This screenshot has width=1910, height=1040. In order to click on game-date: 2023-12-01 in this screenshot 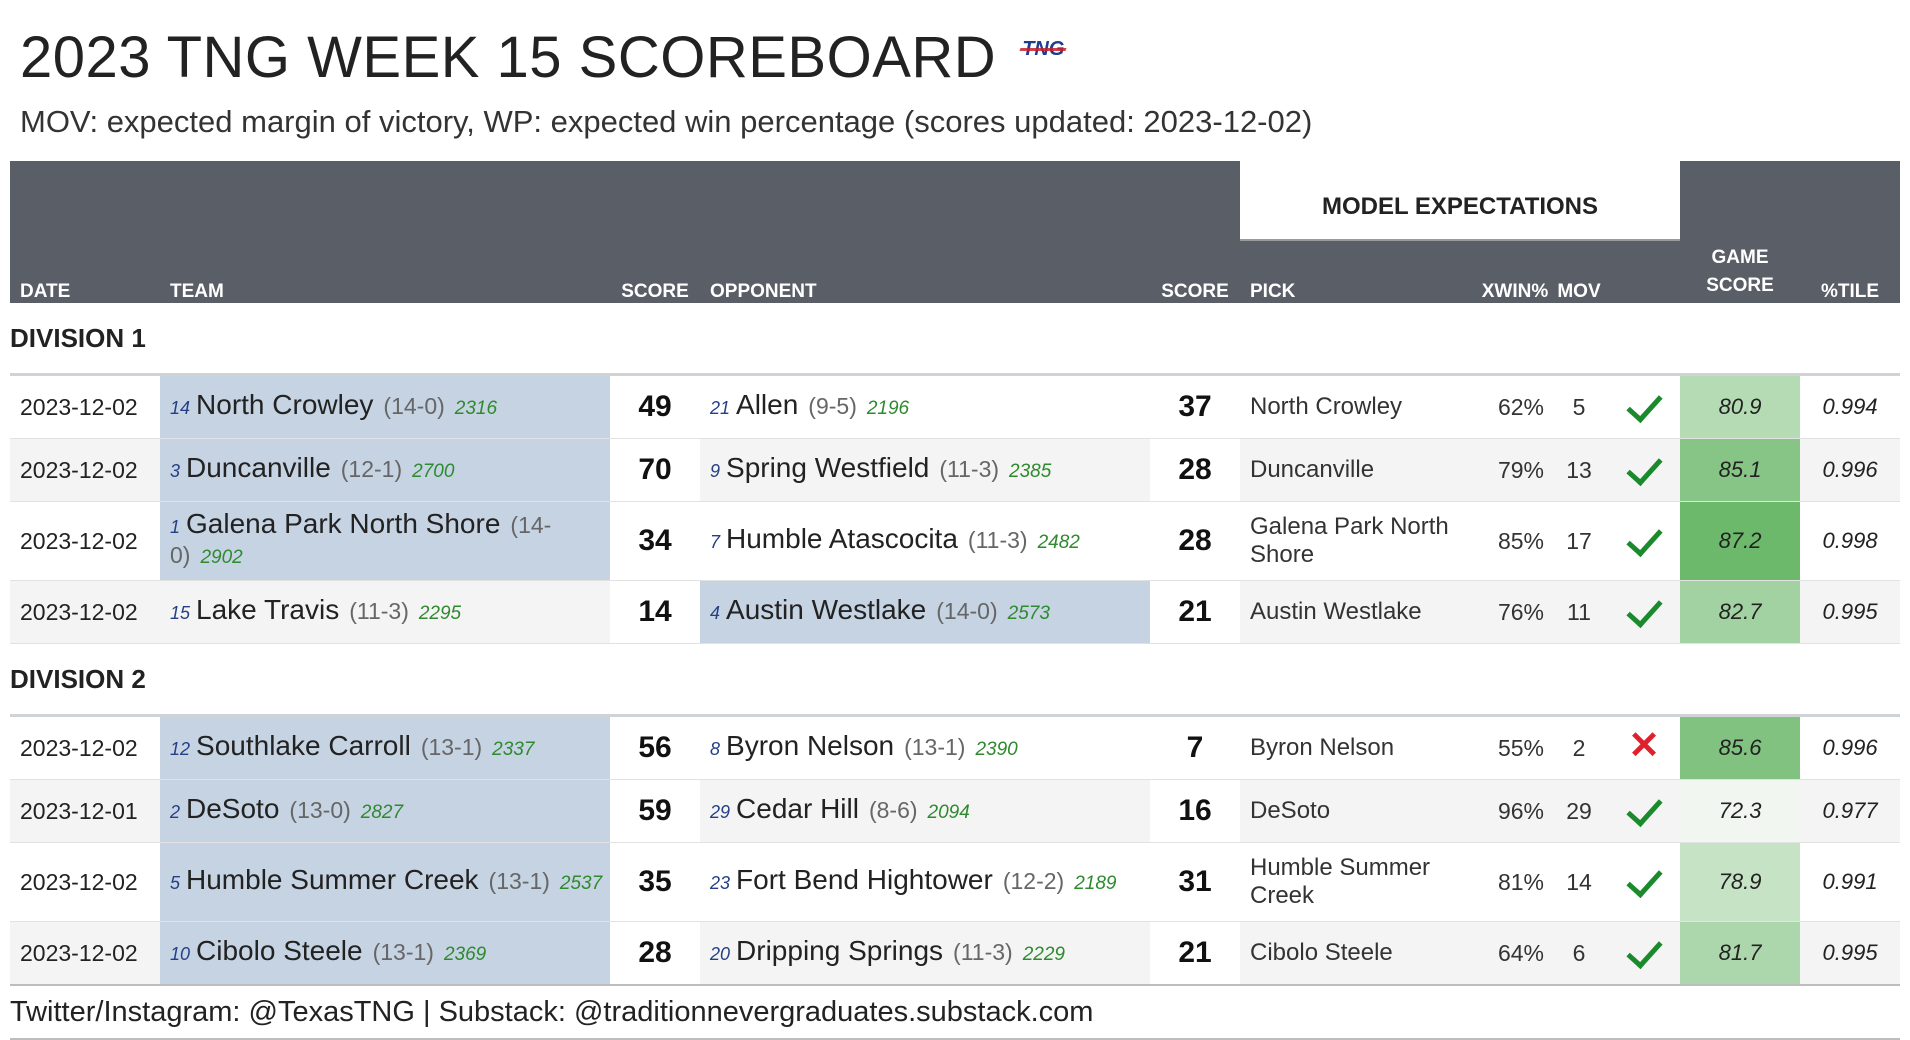, I will do `click(85, 811)`.